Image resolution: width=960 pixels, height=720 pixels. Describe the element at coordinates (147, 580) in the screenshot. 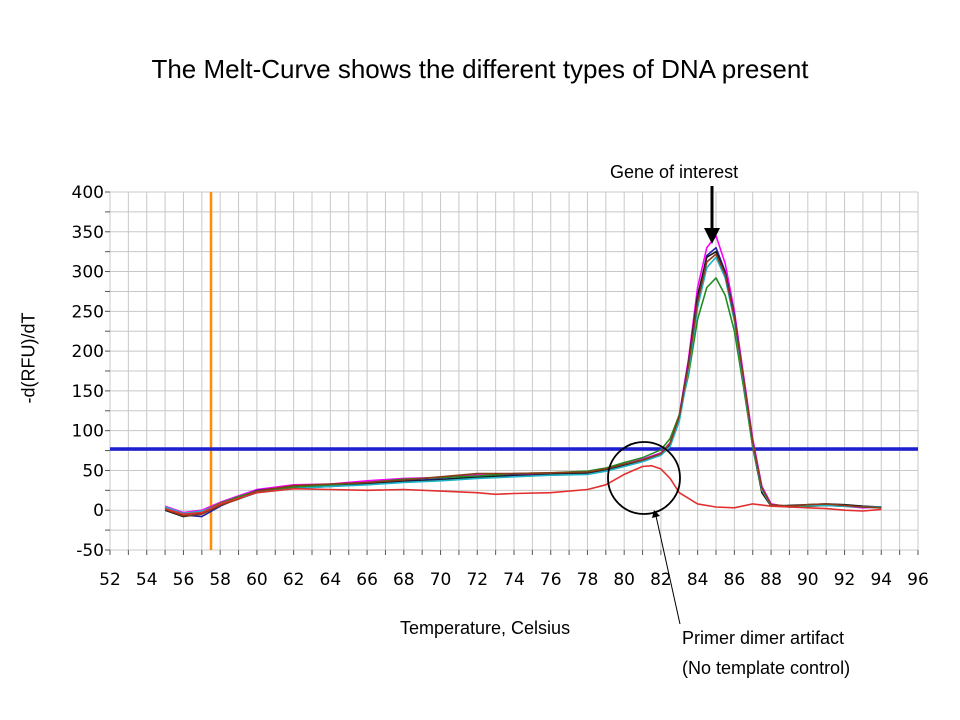

I see `x-tick-label: 54` at that location.